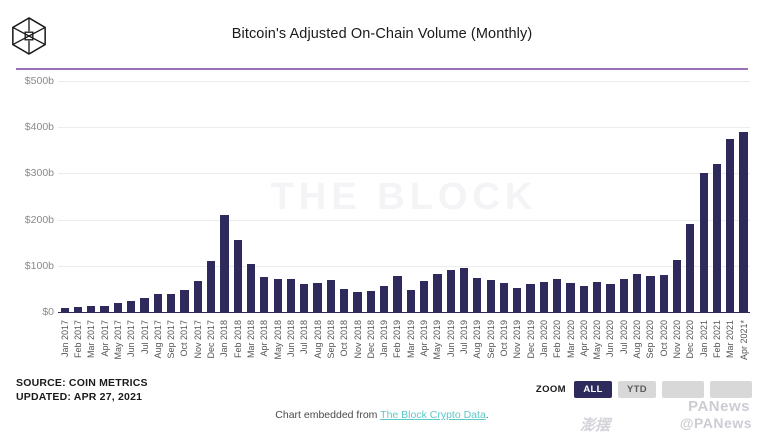  What do you see at coordinates (77, 339) in the screenshot?
I see `x-axis-tick-label: Feb 2017` at bounding box center [77, 339].